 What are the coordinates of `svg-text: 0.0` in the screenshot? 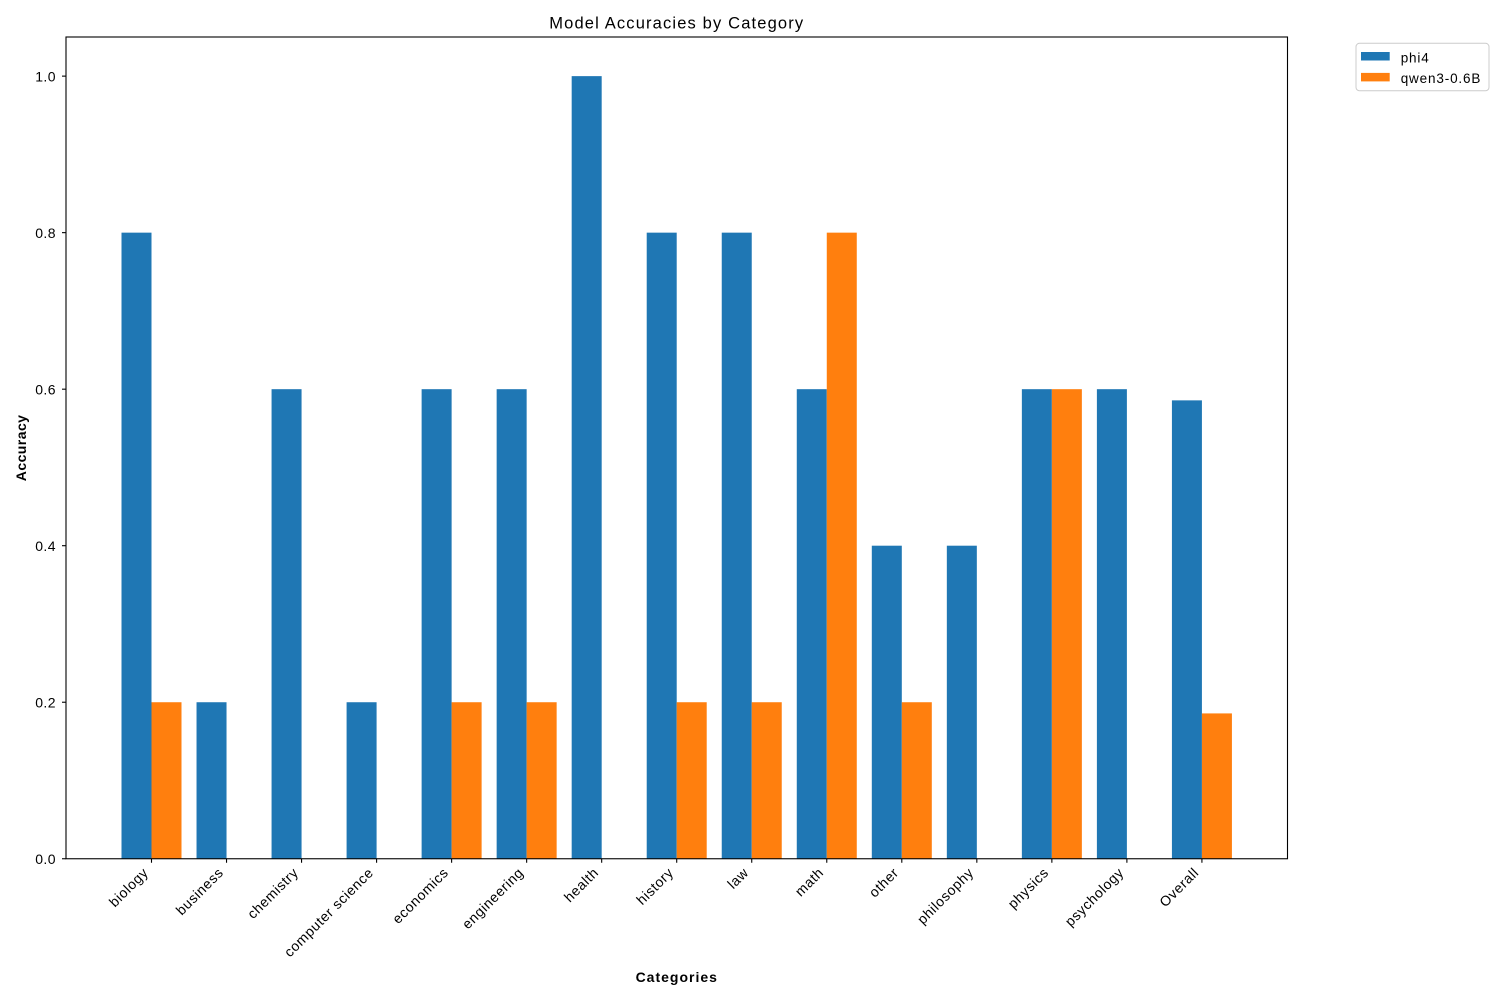 It's located at (45, 859).